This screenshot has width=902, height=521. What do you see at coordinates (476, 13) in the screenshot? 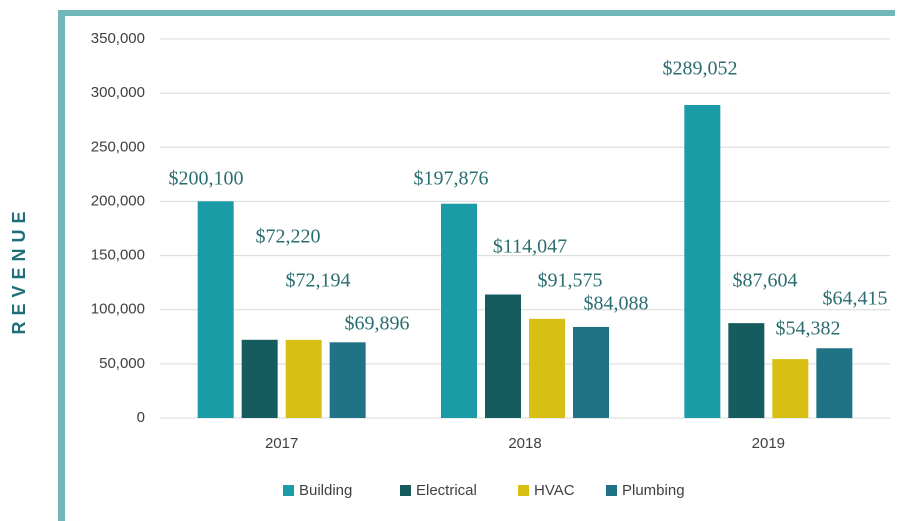
I see `frame-top` at bounding box center [476, 13].